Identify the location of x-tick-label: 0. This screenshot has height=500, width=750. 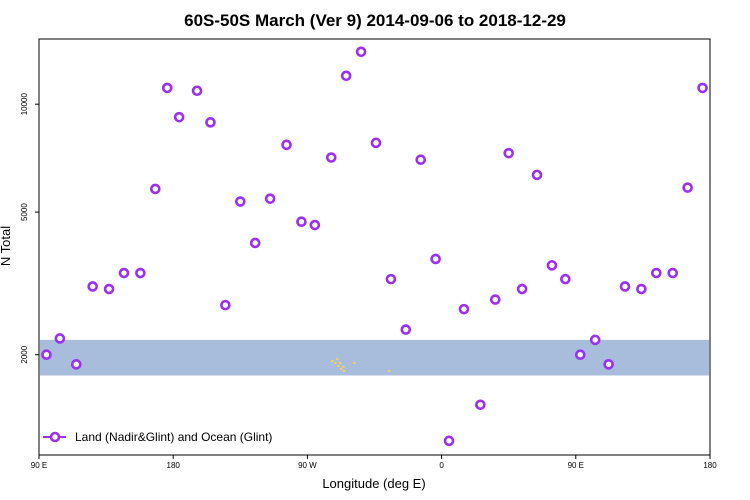
(441, 465).